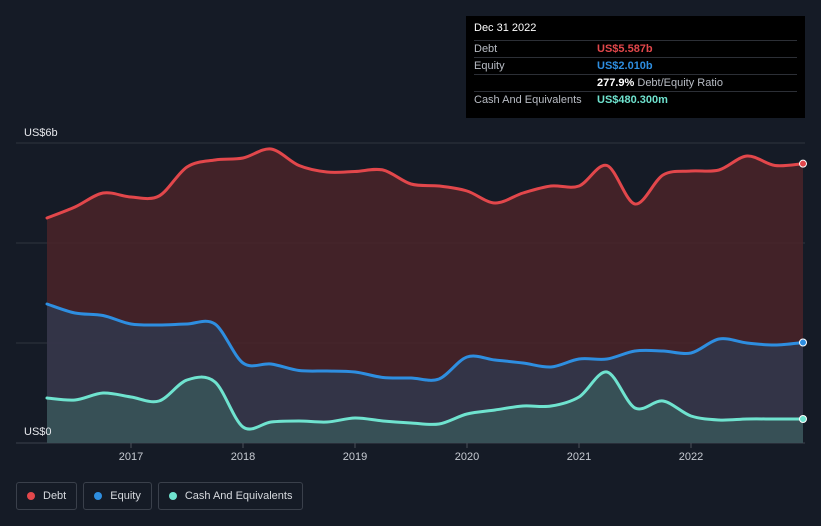  Describe the element at coordinates (41, 133) in the screenshot. I see `y-axis-top-label: US$6b` at that location.